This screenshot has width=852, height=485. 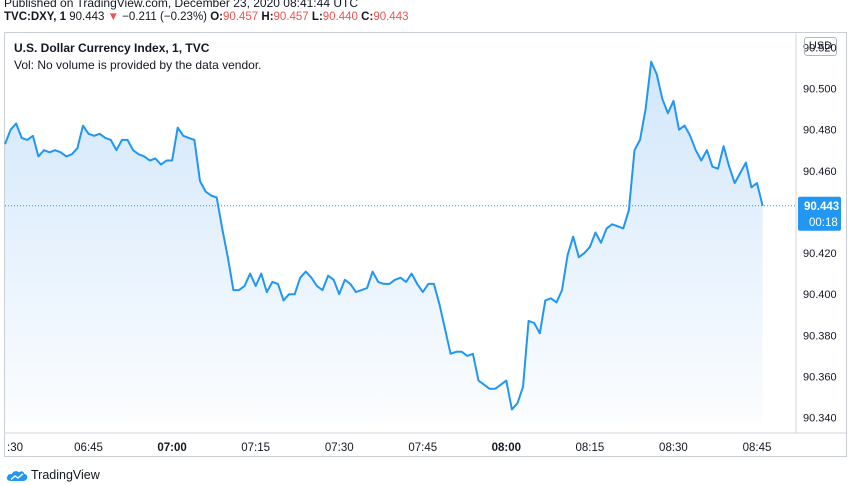 I want to click on x-tick-label: 08:00, so click(x=506, y=448).